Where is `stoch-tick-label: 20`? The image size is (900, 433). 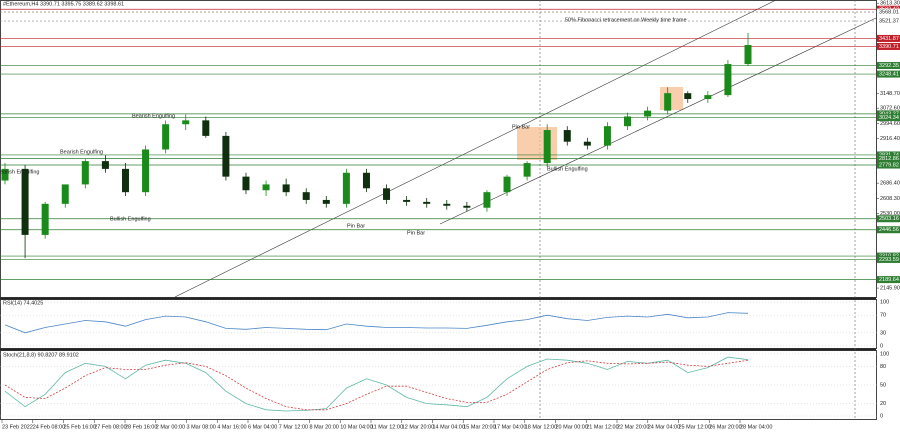 stoch-tick-label: 20 is located at coordinates (883, 404).